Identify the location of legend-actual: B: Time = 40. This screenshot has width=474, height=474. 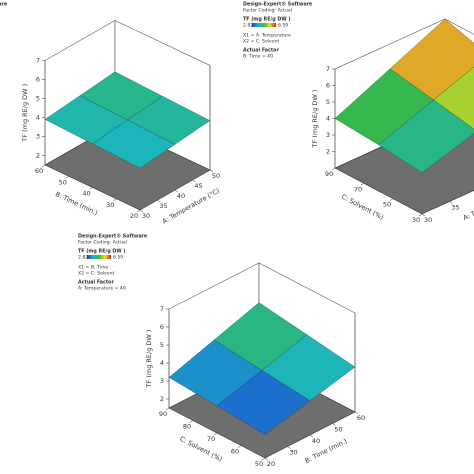
(258, 57).